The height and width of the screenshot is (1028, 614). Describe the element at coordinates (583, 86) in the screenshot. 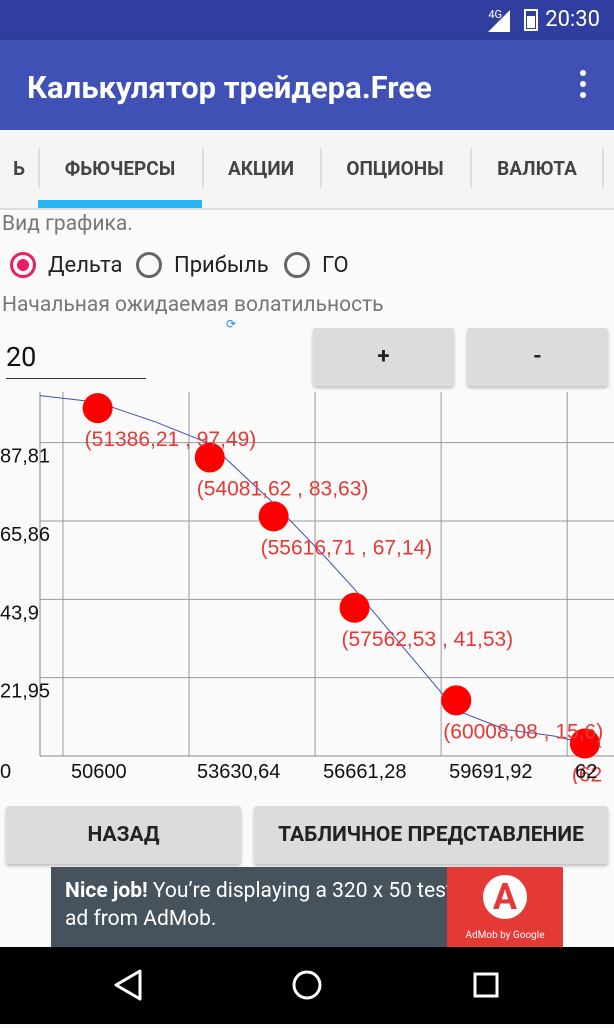

I see `more-vert-icon` at that location.